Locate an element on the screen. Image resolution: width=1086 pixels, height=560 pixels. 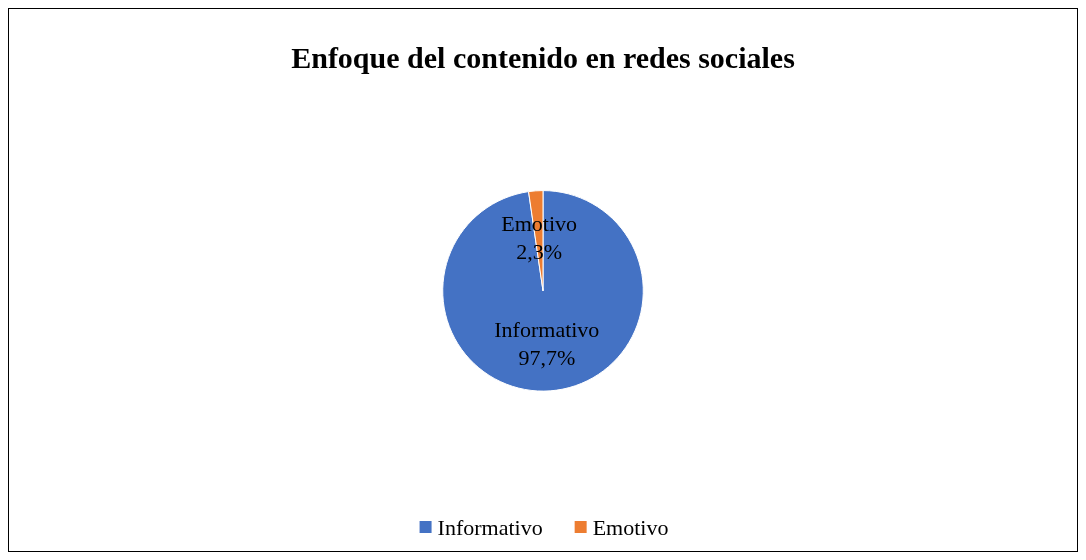
legend-label: Informativo is located at coordinates (490, 527).